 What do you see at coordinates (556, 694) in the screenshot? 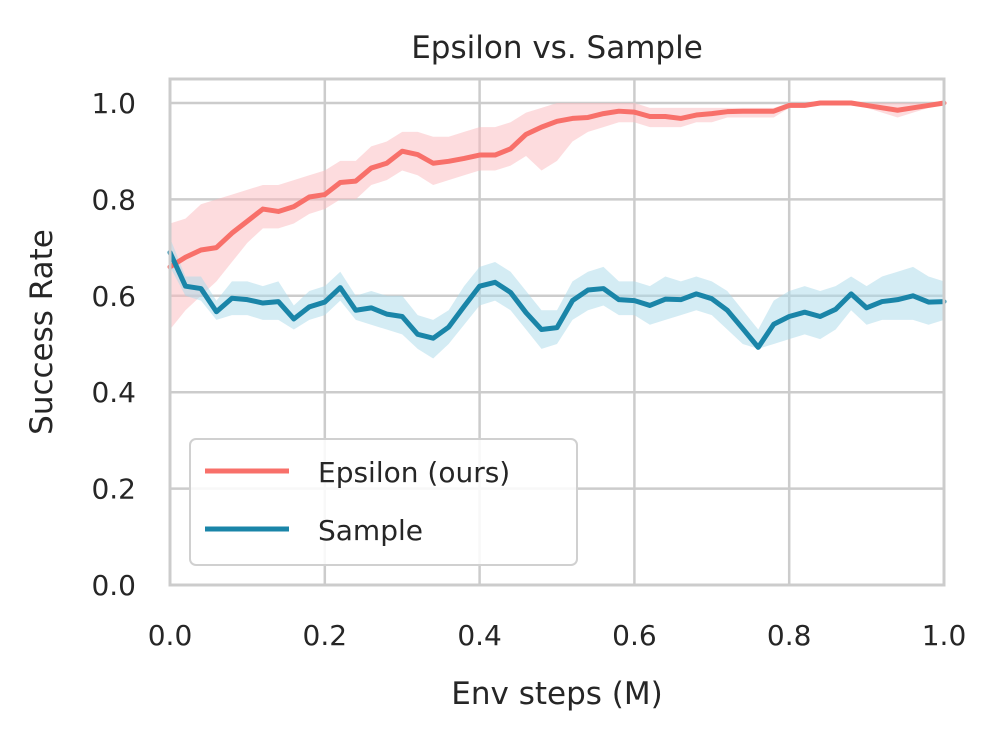
I see `x-axis-label: Env steps (M)` at bounding box center [556, 694].